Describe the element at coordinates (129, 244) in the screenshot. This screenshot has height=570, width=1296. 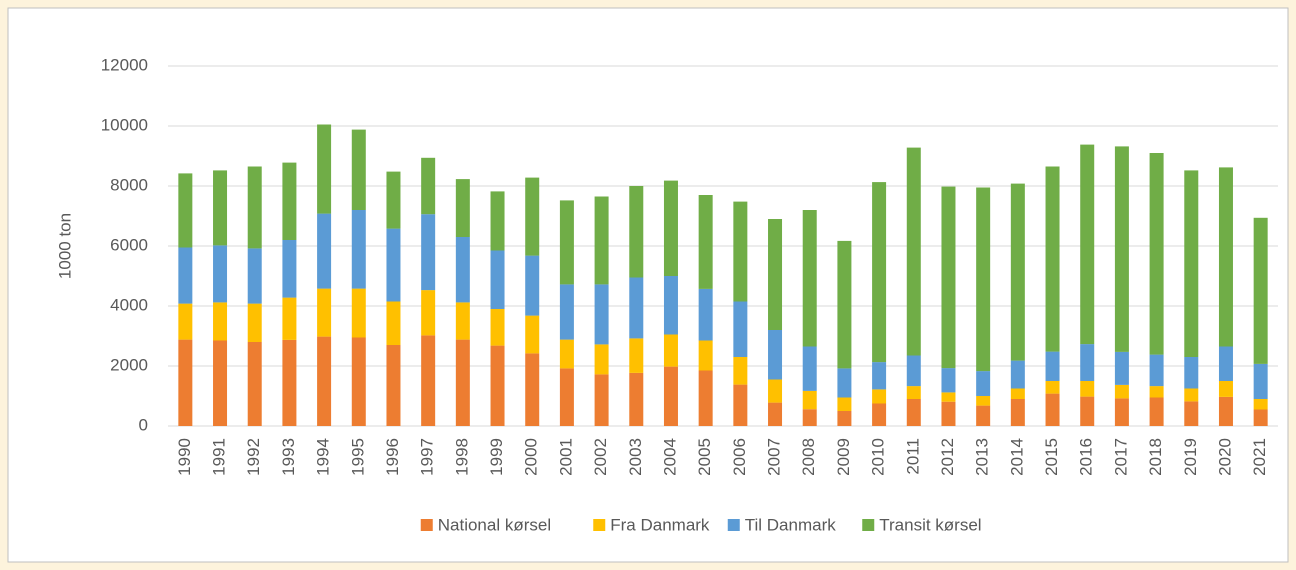
I see `y-tick-label: 6000` at that location.